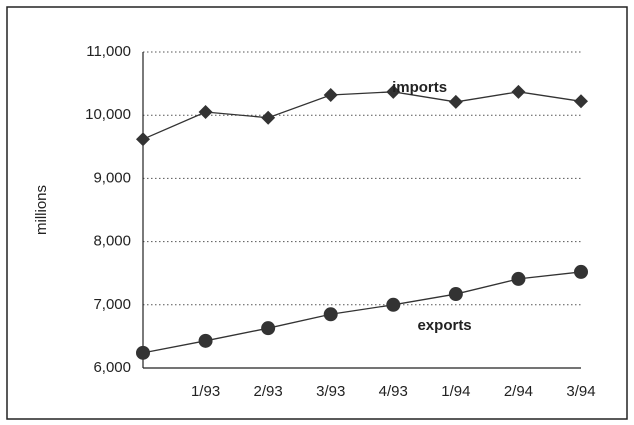  I want to click on x-tick-label: 3/94, so click(580, 391).